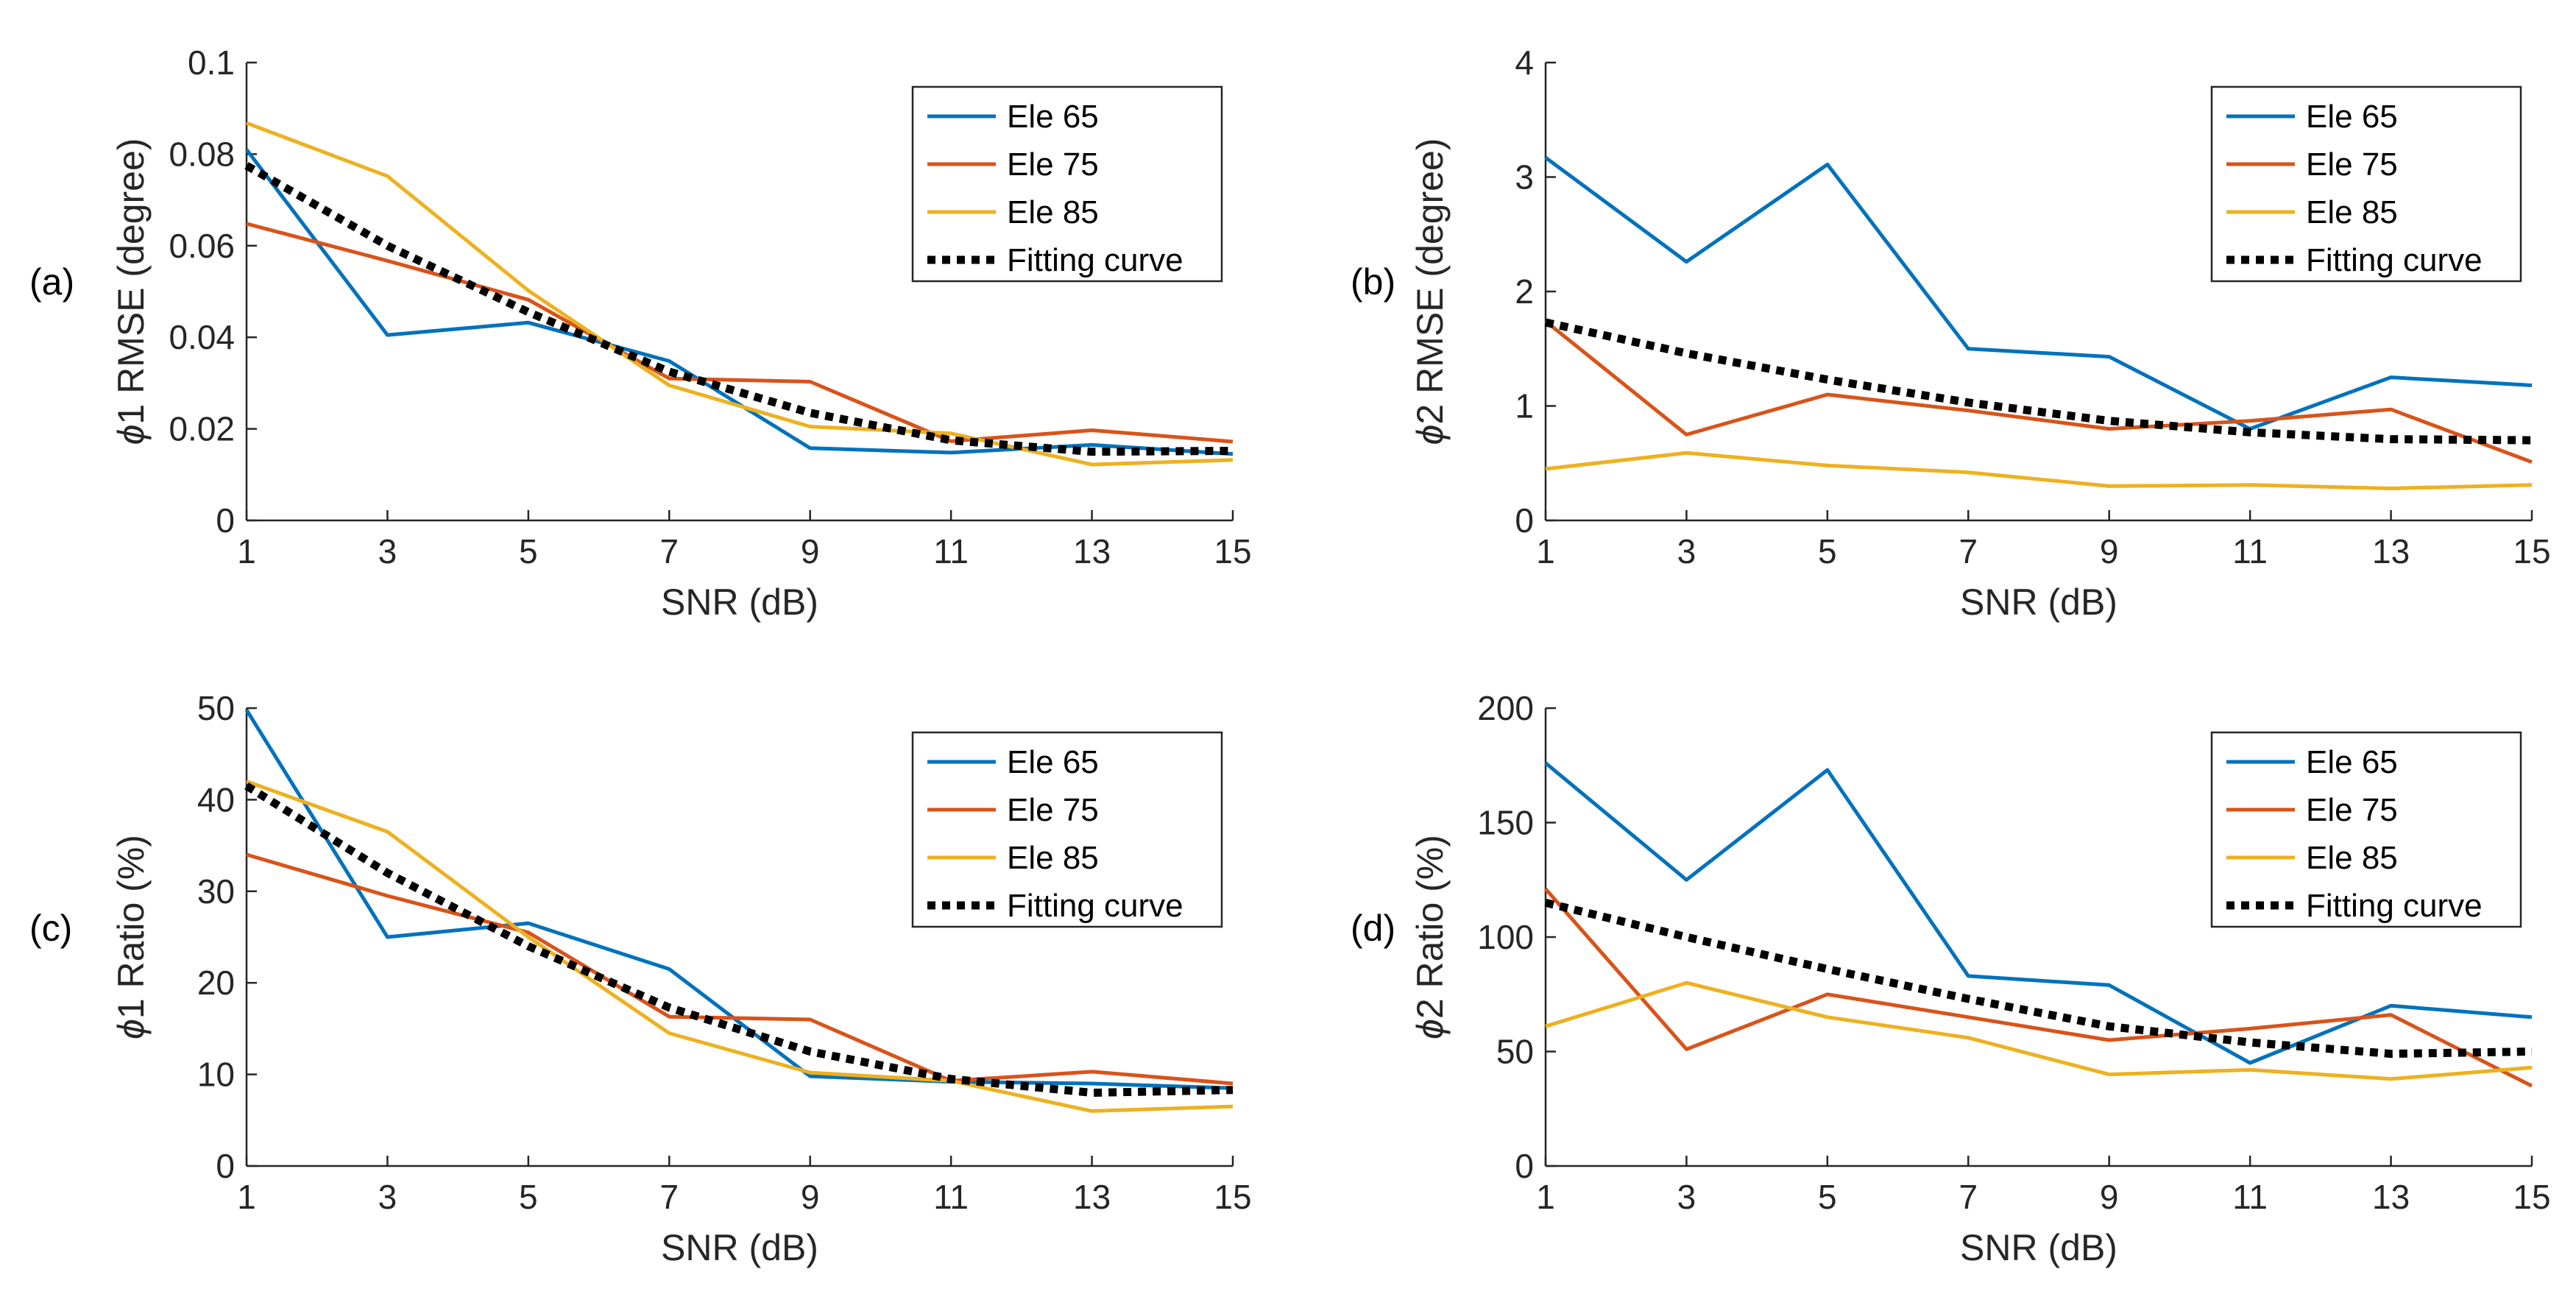  Describe the element at coordinates (202, 337) in the screenshot. I see `y-tick-label: 0.04` at that location.